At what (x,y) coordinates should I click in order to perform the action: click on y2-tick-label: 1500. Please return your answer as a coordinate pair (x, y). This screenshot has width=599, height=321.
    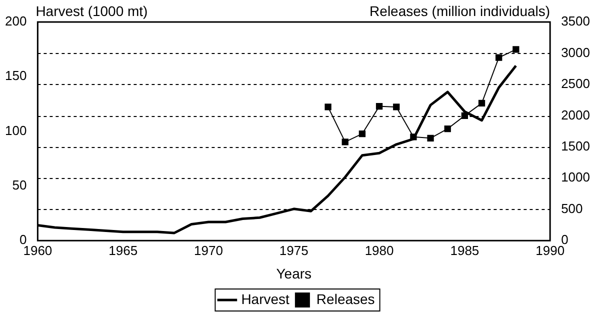
    Looking at the image, I should click on (575, 146).